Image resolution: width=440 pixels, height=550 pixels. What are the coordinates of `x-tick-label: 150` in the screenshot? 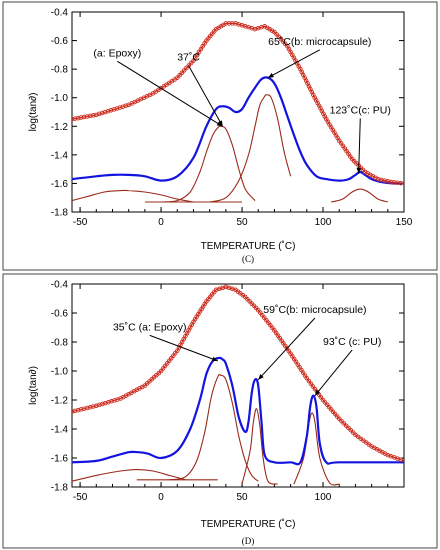 It's located at (404, 222).